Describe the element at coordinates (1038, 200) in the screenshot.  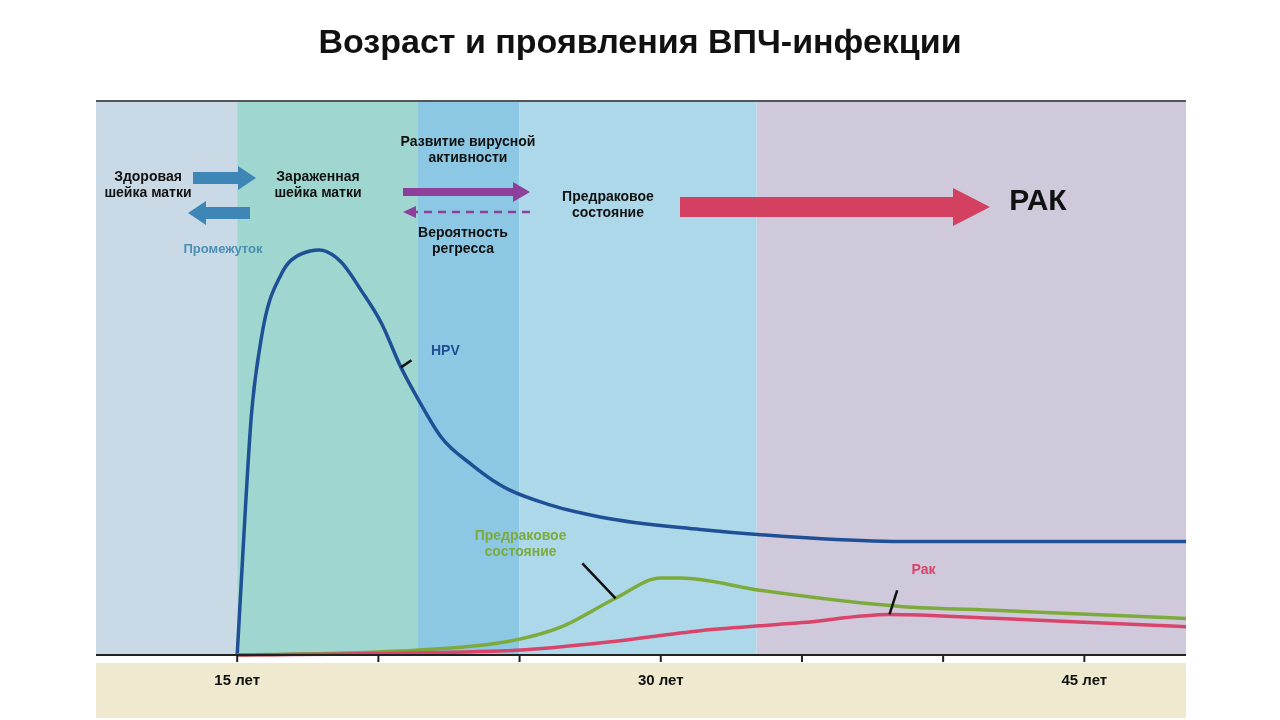
I see `text: РАК` at that location.